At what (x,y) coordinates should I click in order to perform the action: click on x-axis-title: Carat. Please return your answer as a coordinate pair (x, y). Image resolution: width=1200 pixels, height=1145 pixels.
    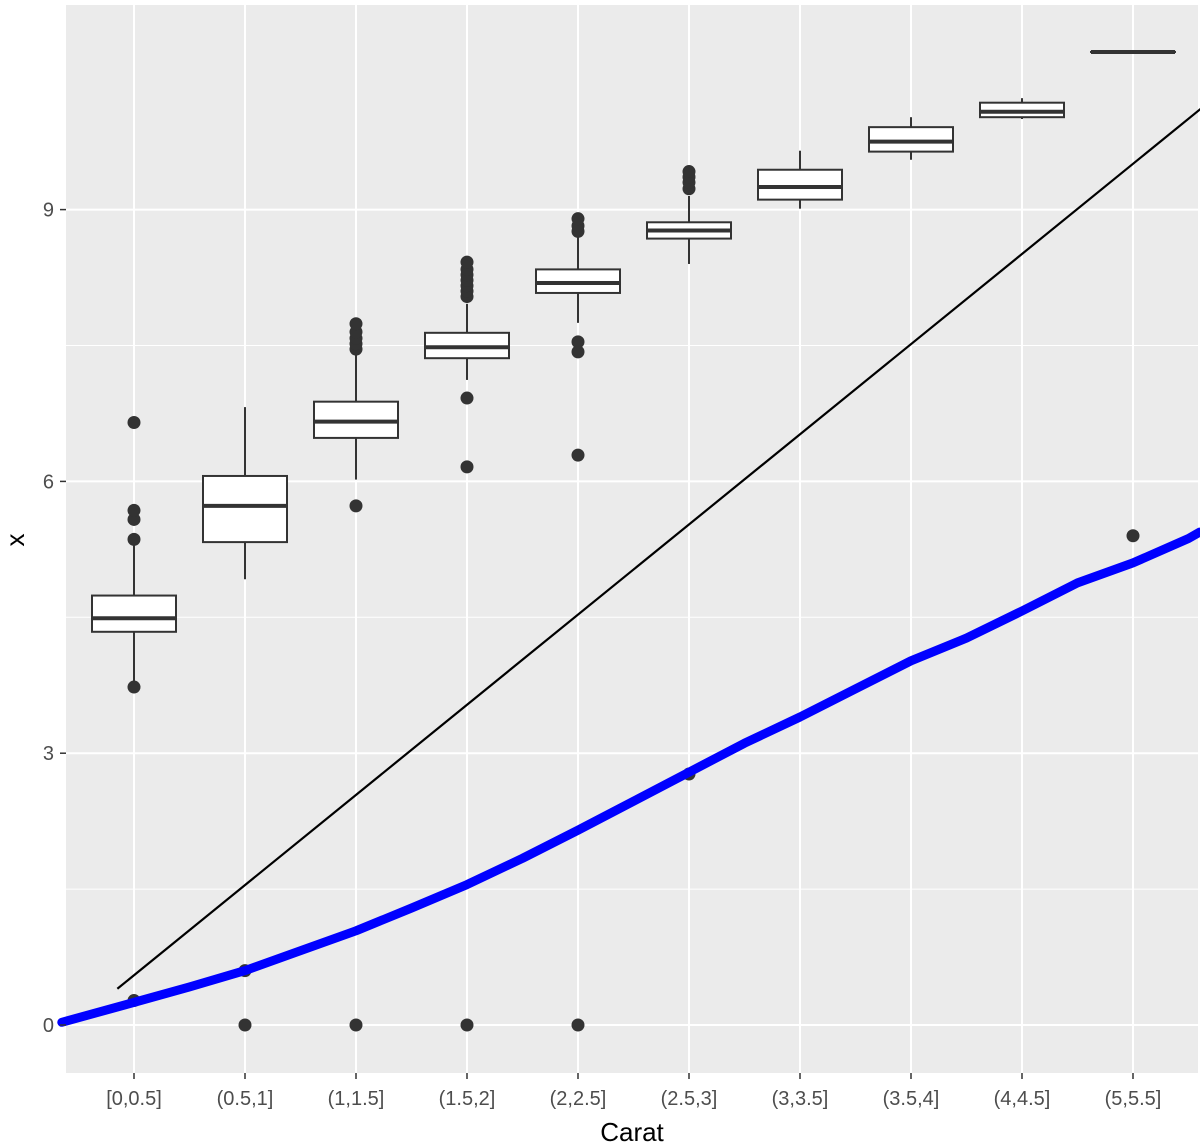
    Looking at the image, I should click on (632, 1131).